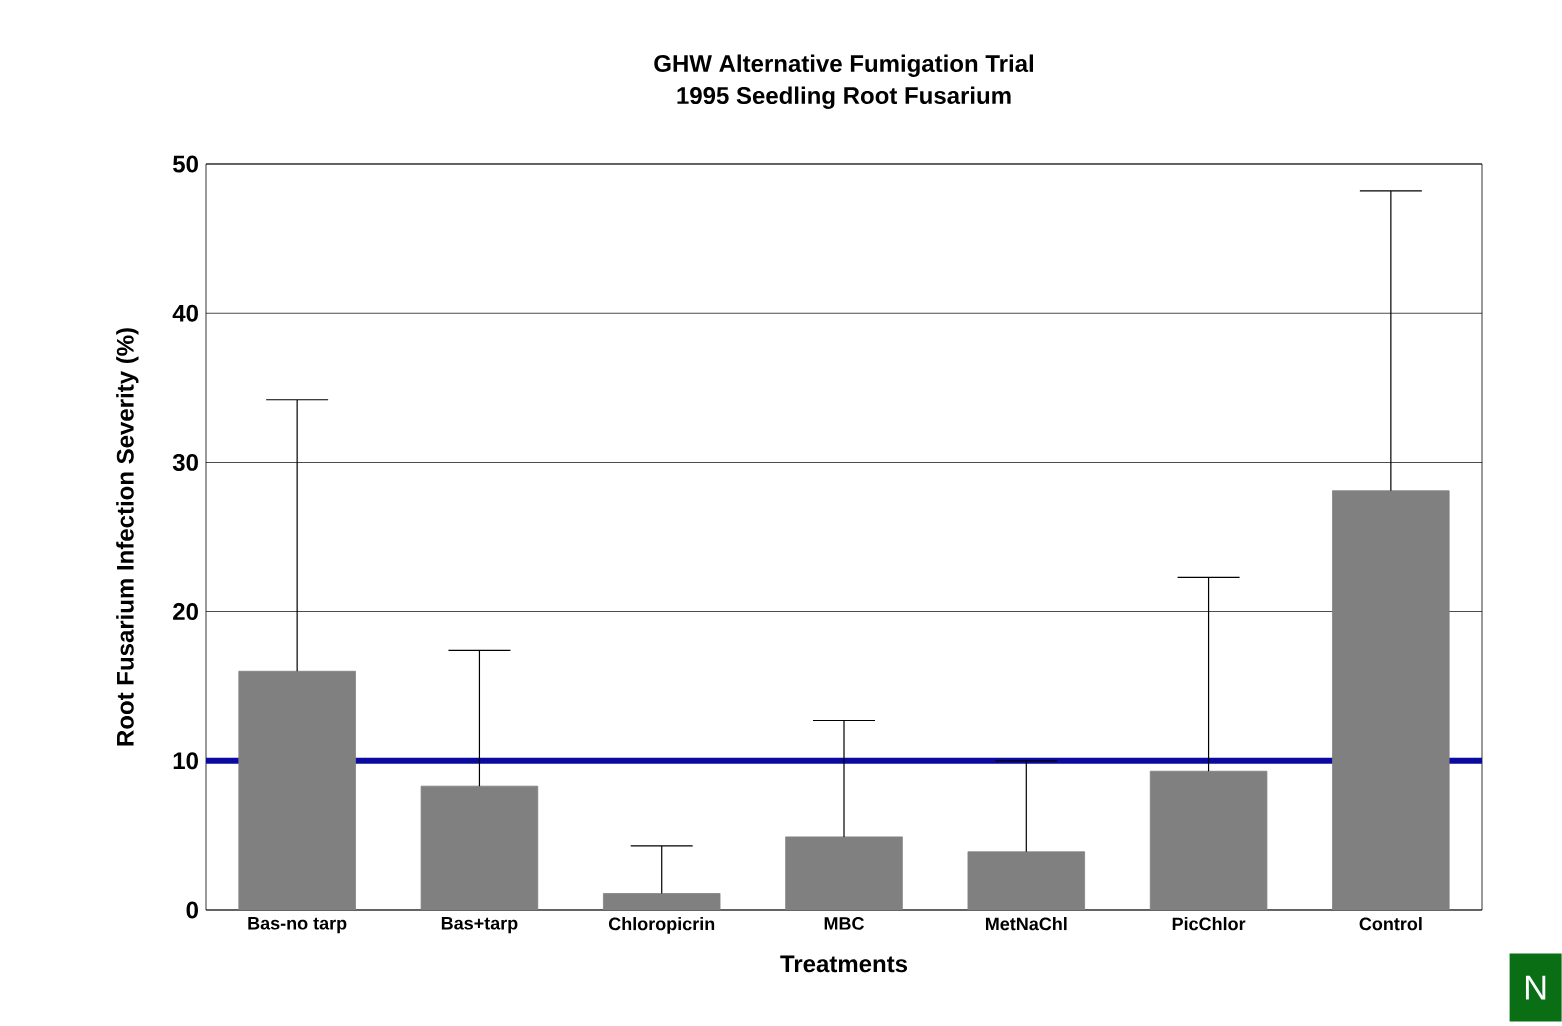  I want to click on y-axis-title: Root Fusarium Infection Severity (%), so click(127, 537).